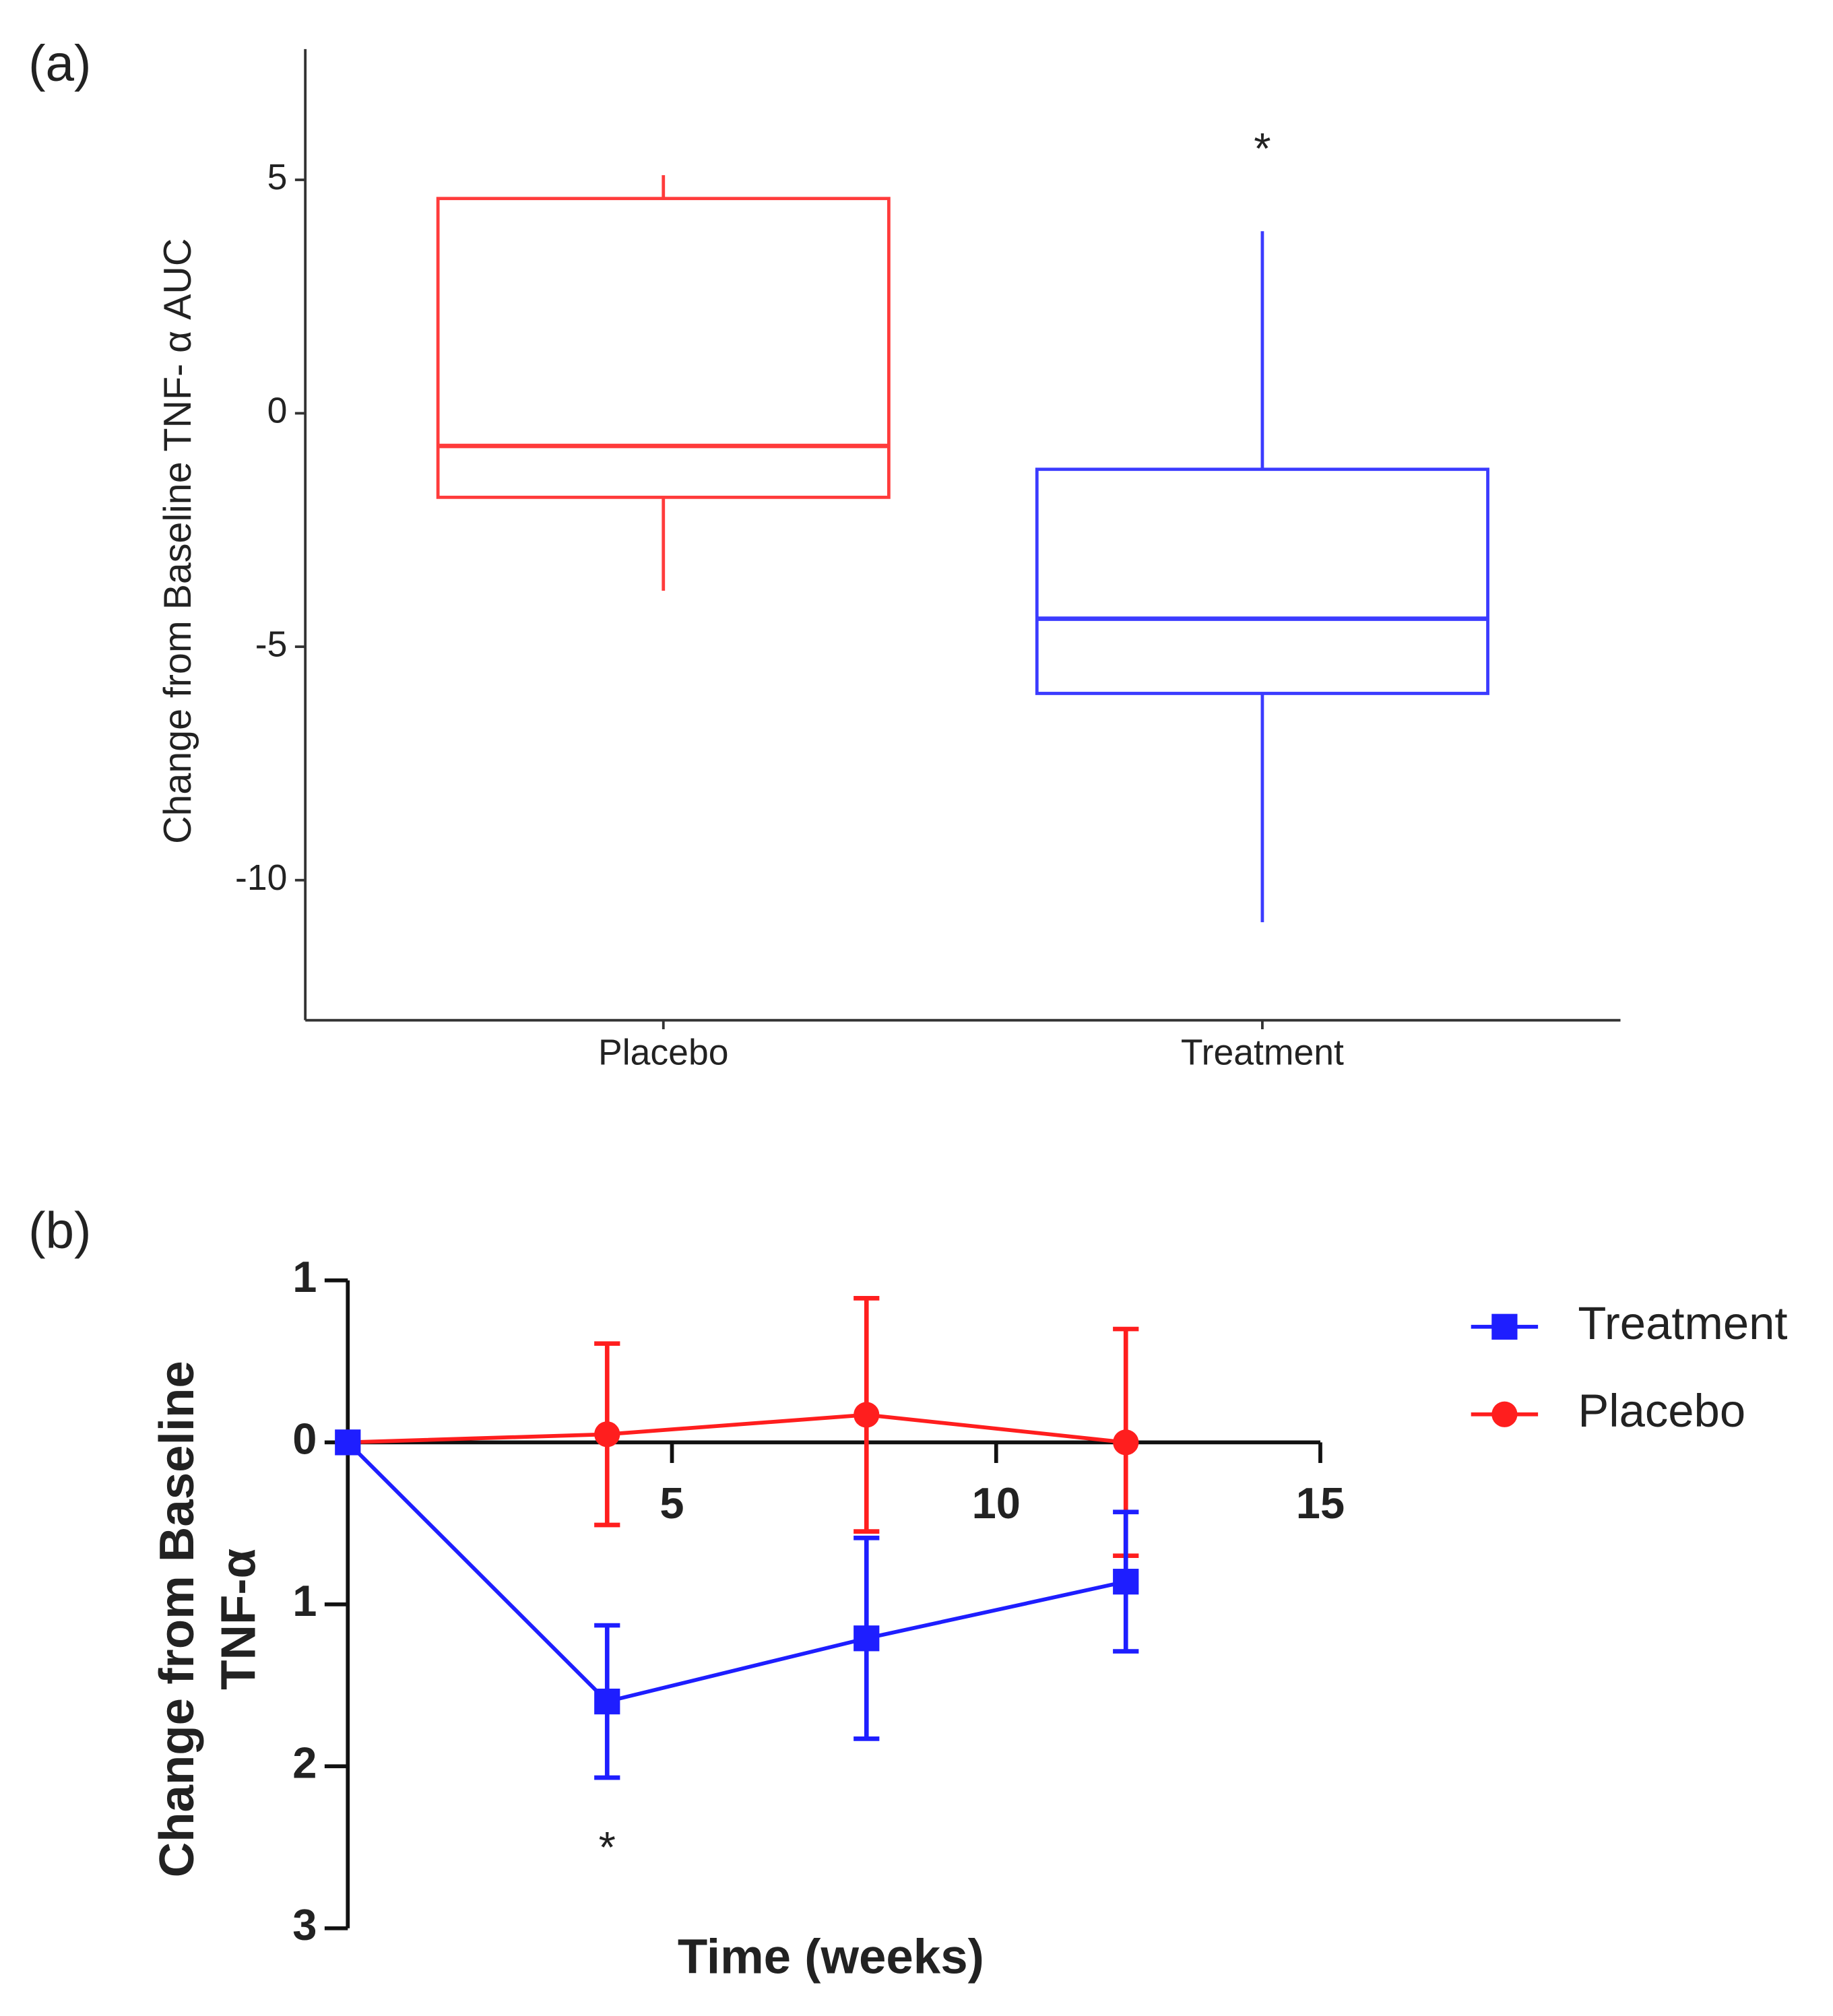 The image size is (1833, 2016). What do you see at coordinates (59, 1230) in the screenshot?
I see `panel-label: (b)` at bounding box center [59, 1230].